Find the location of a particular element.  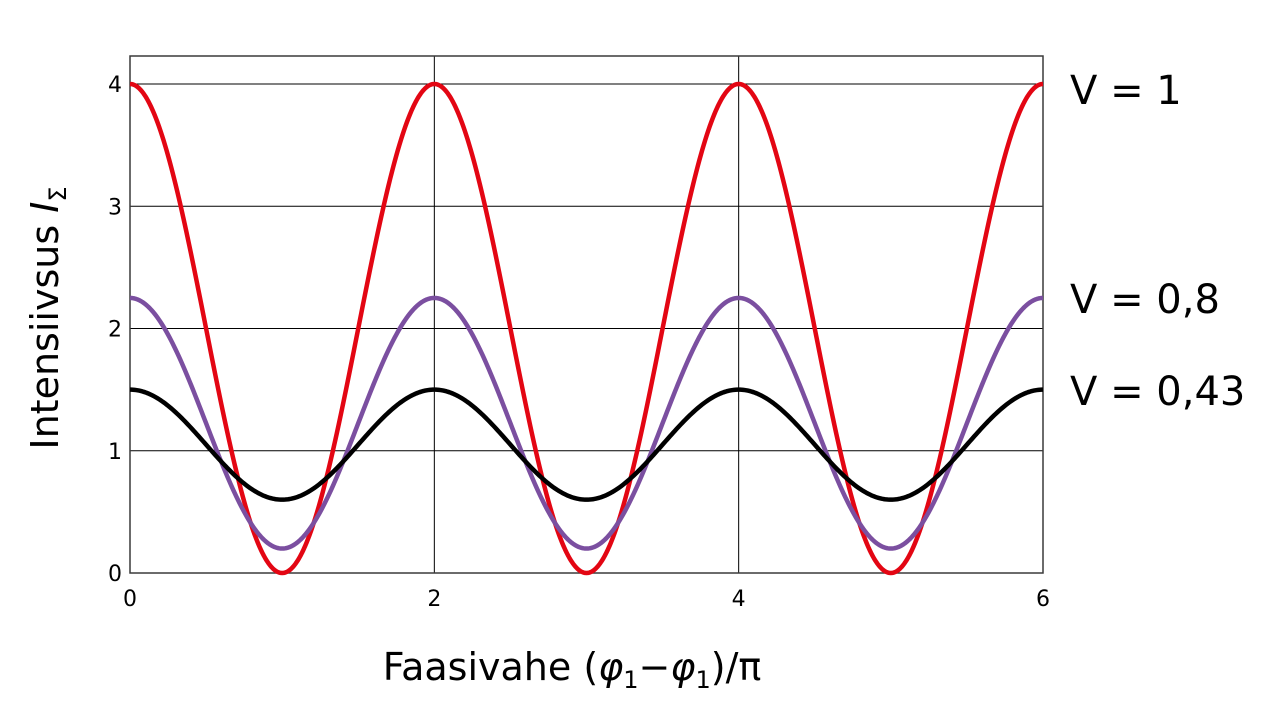

x-axis-ticks: 0 2 4 6 is located at coordinates (586, 599).